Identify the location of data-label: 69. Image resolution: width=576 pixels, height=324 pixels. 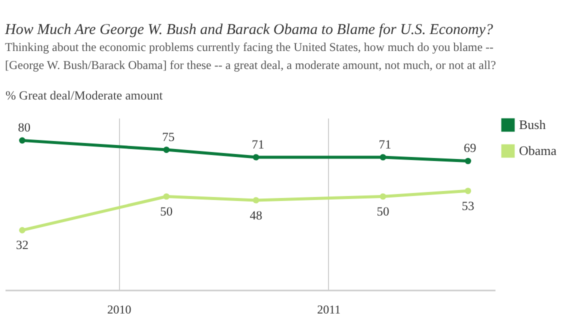
(470, 148).